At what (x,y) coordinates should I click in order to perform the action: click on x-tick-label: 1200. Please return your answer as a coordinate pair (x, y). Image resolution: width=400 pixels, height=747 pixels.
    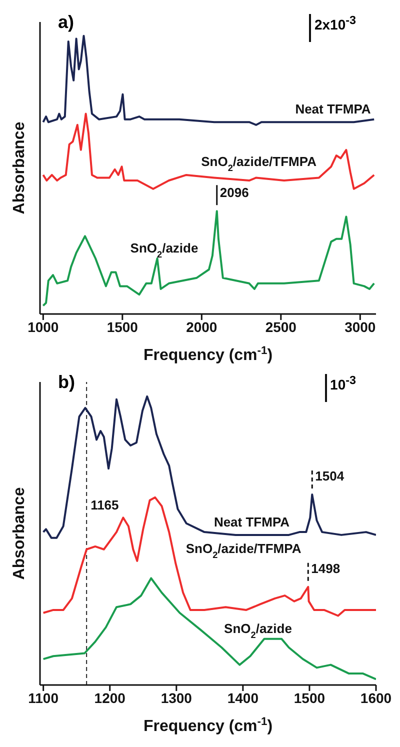
    Looking at the image, I should click on (110, 698).